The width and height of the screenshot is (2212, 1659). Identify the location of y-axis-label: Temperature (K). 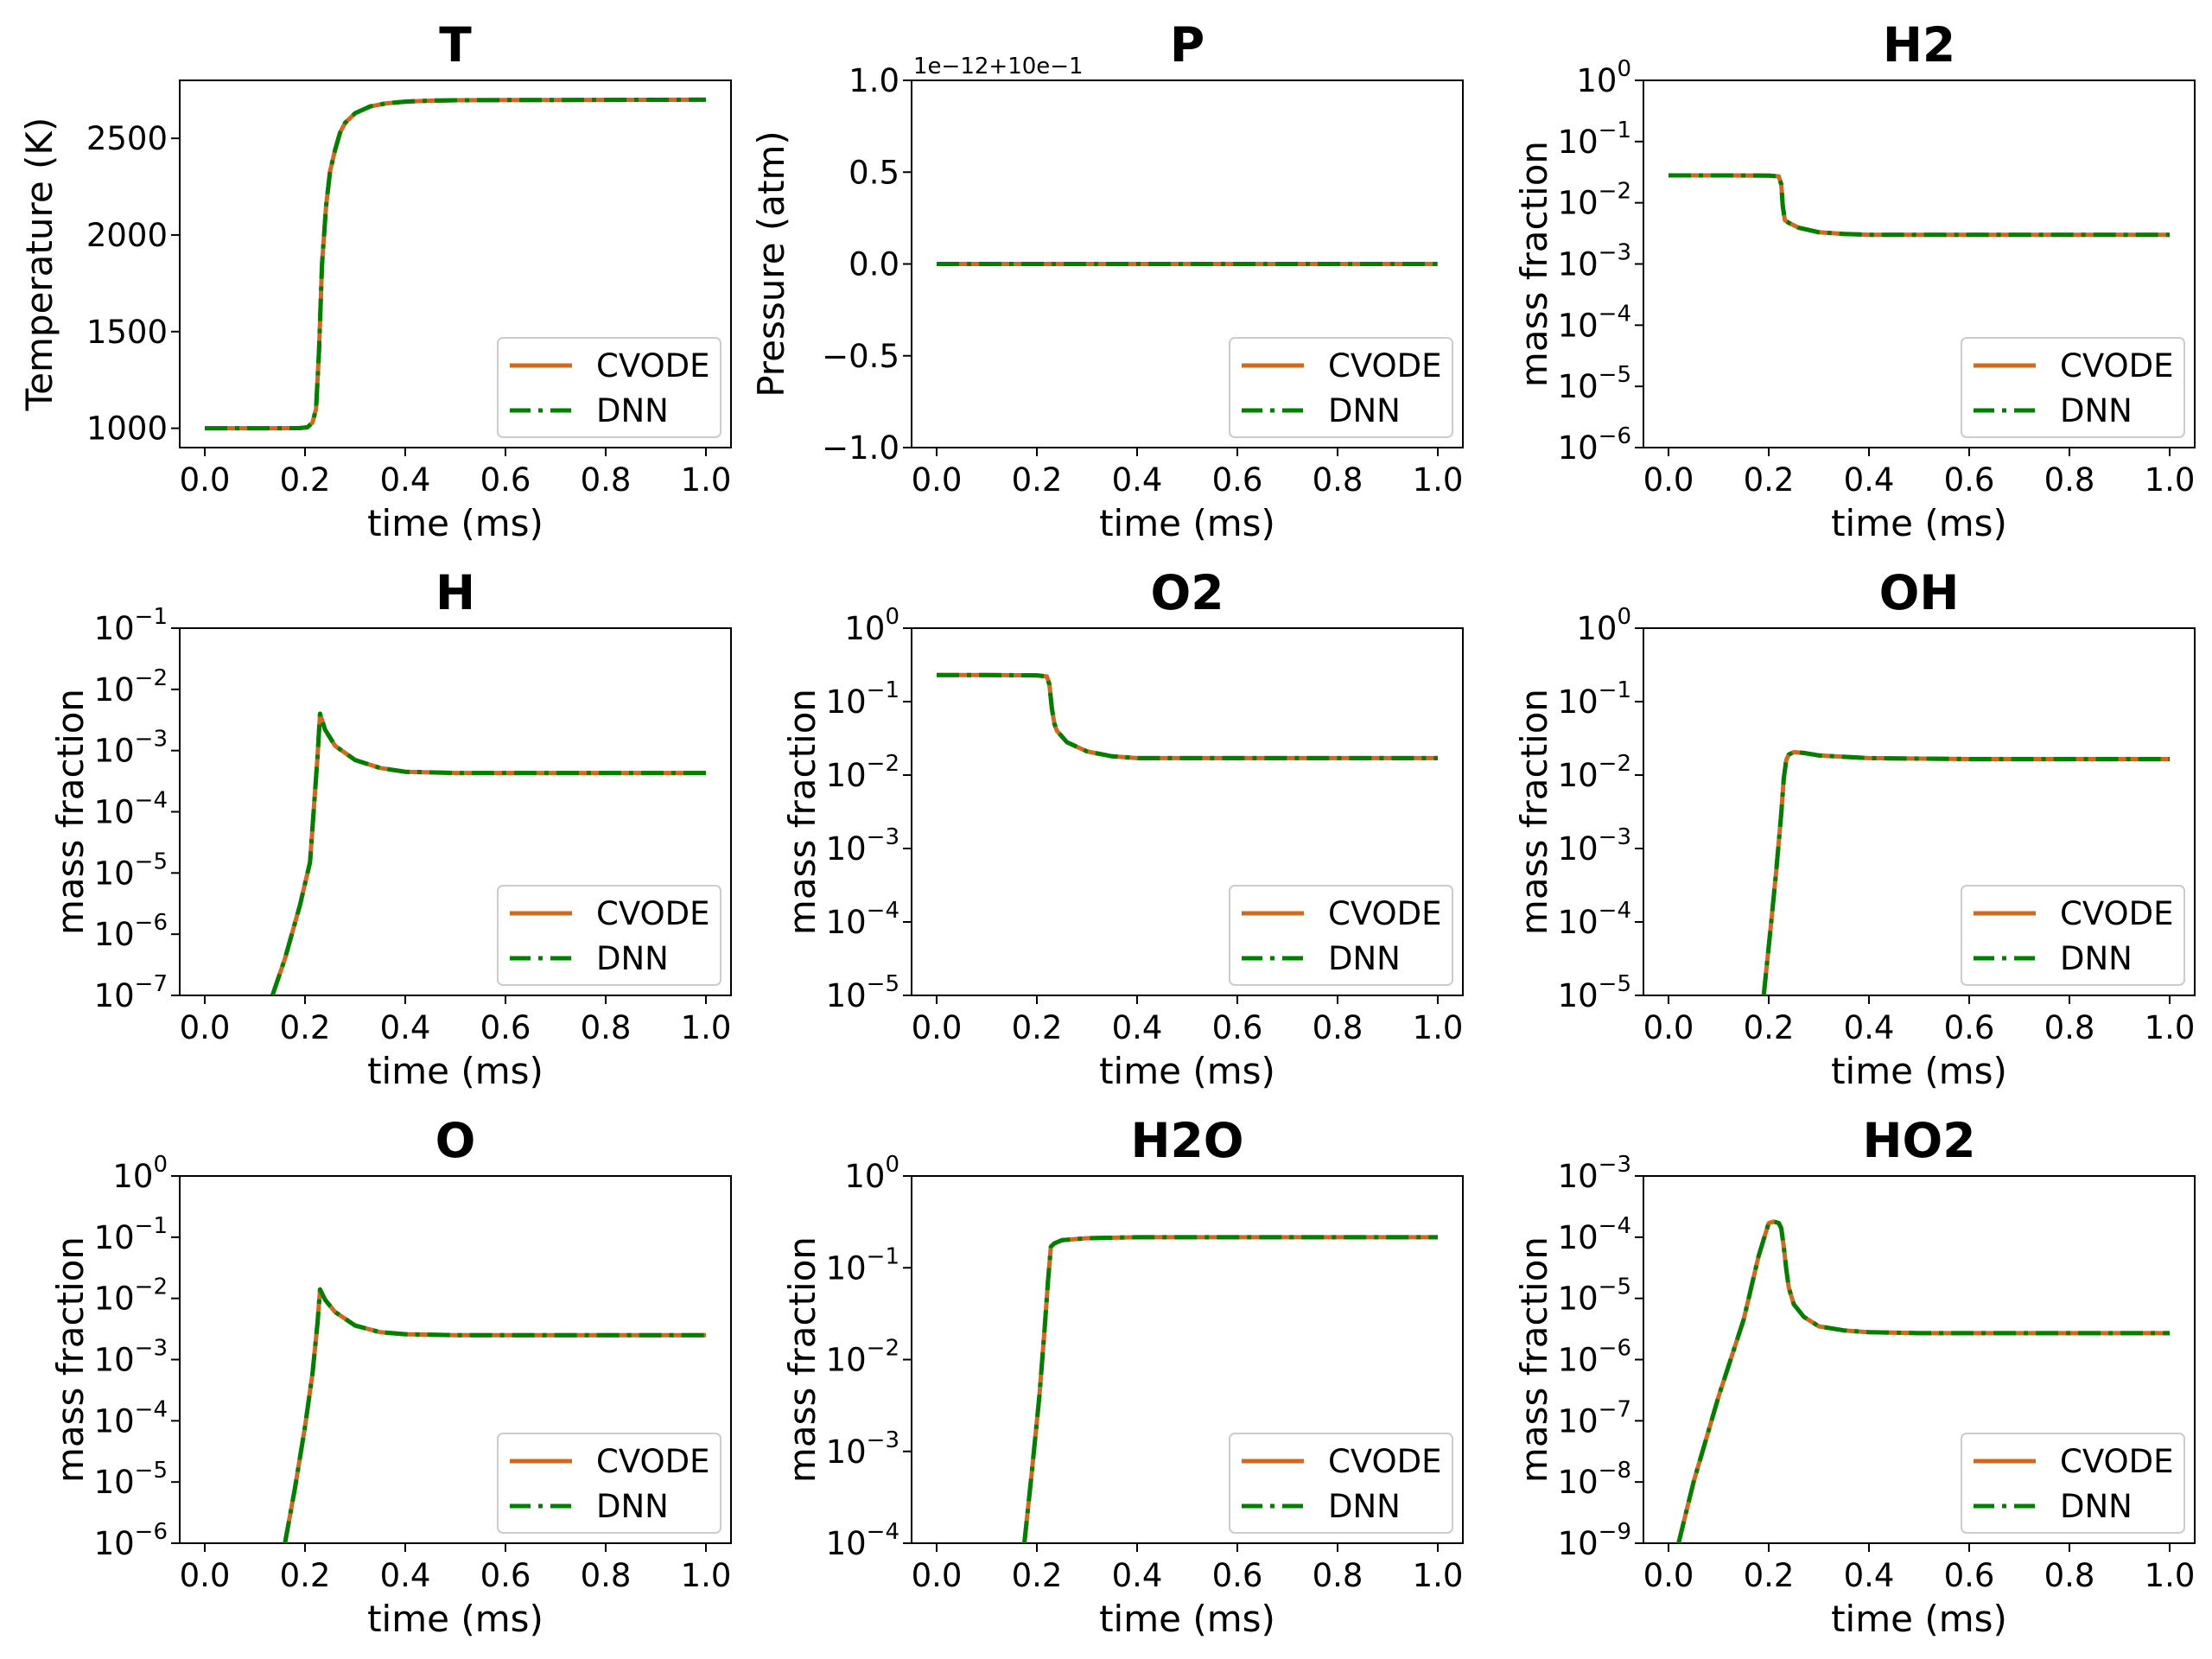
(39, 265).